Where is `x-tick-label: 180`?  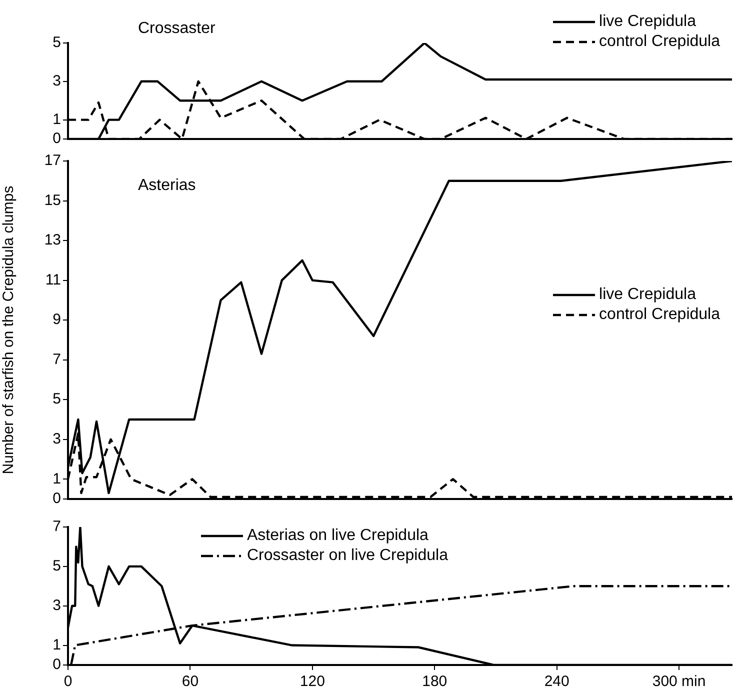
x-tick-label: 180 is located at coordinates (435, 681).